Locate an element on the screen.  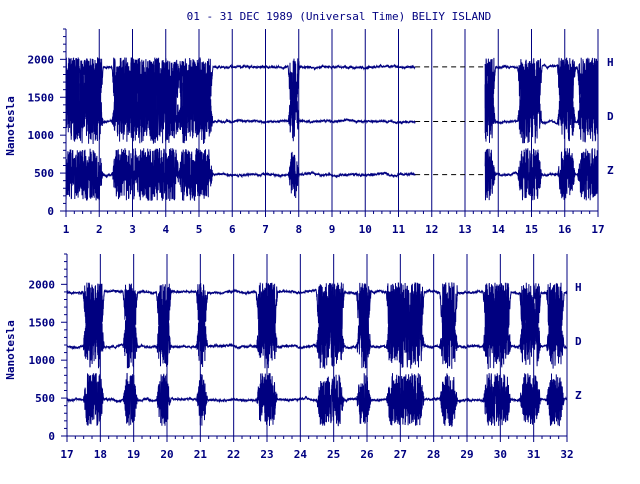
x-tick-label: 32 is located at coordinates (566, 454).